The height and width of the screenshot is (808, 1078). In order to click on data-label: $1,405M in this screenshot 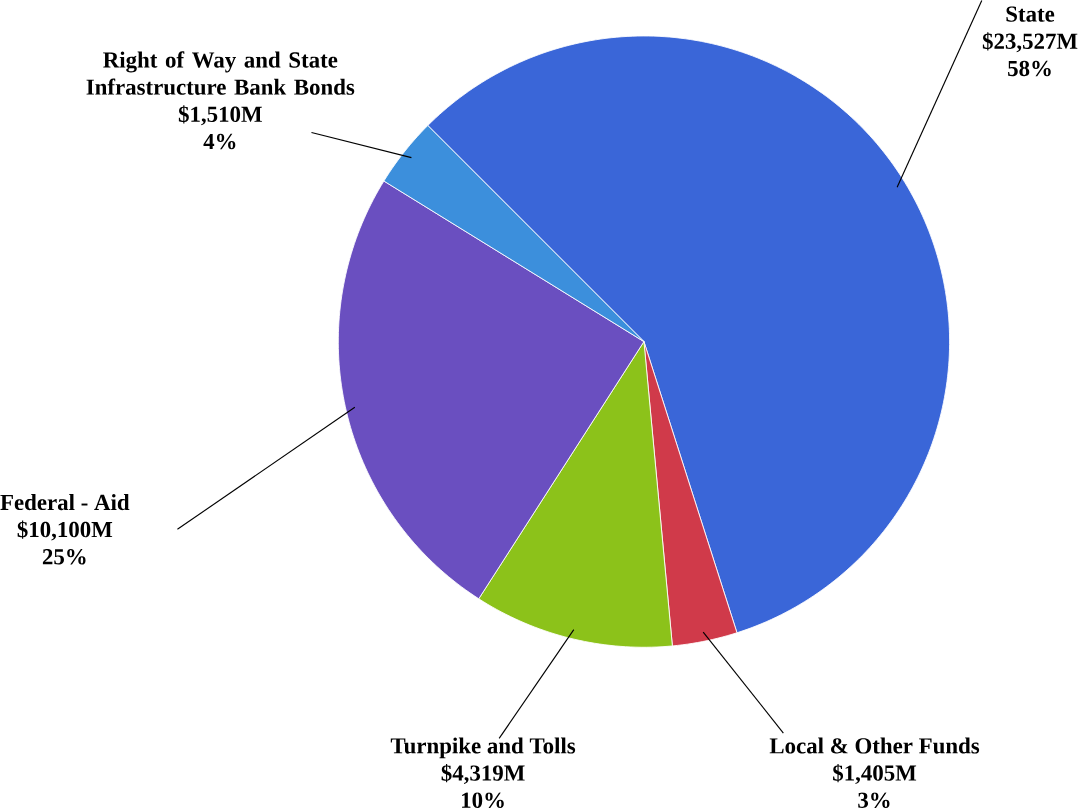, I will do `click(875, 774)`.